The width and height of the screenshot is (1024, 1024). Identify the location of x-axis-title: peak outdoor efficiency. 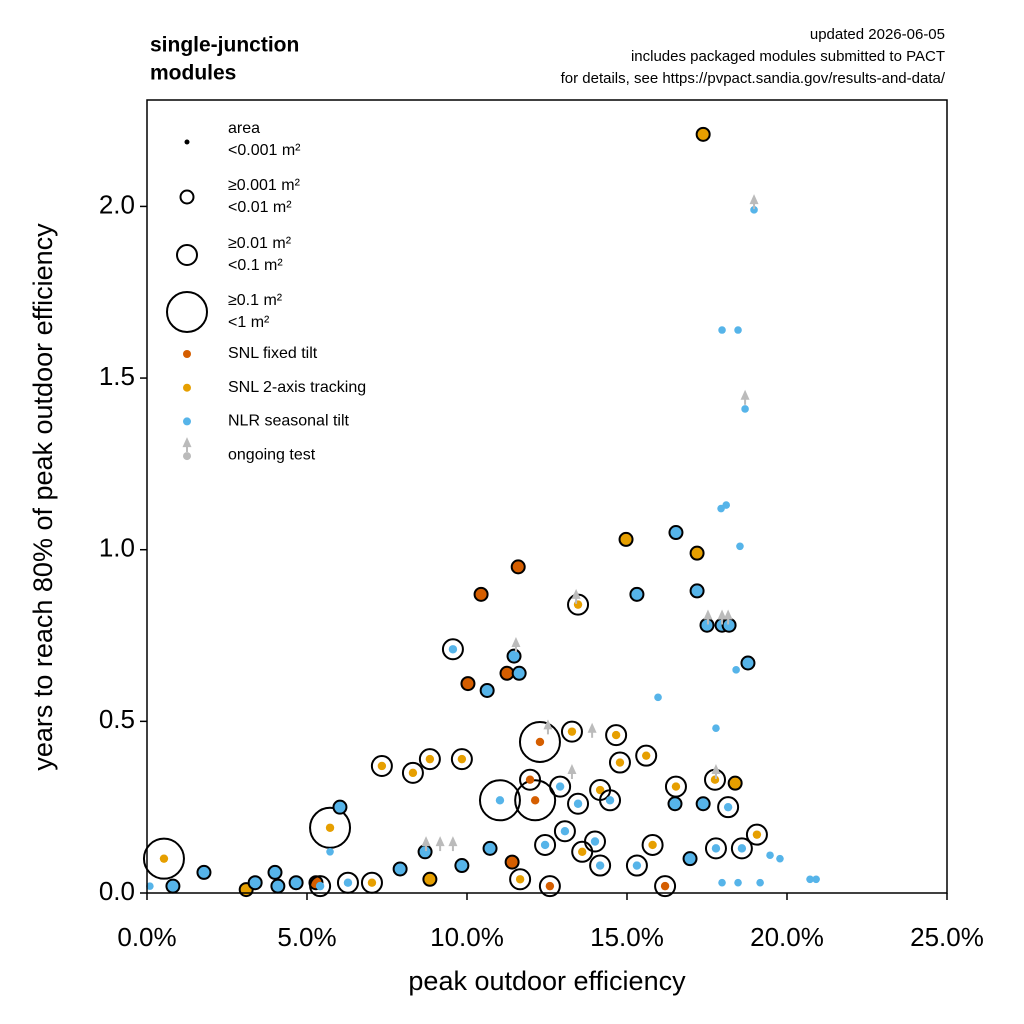
(547, 981).